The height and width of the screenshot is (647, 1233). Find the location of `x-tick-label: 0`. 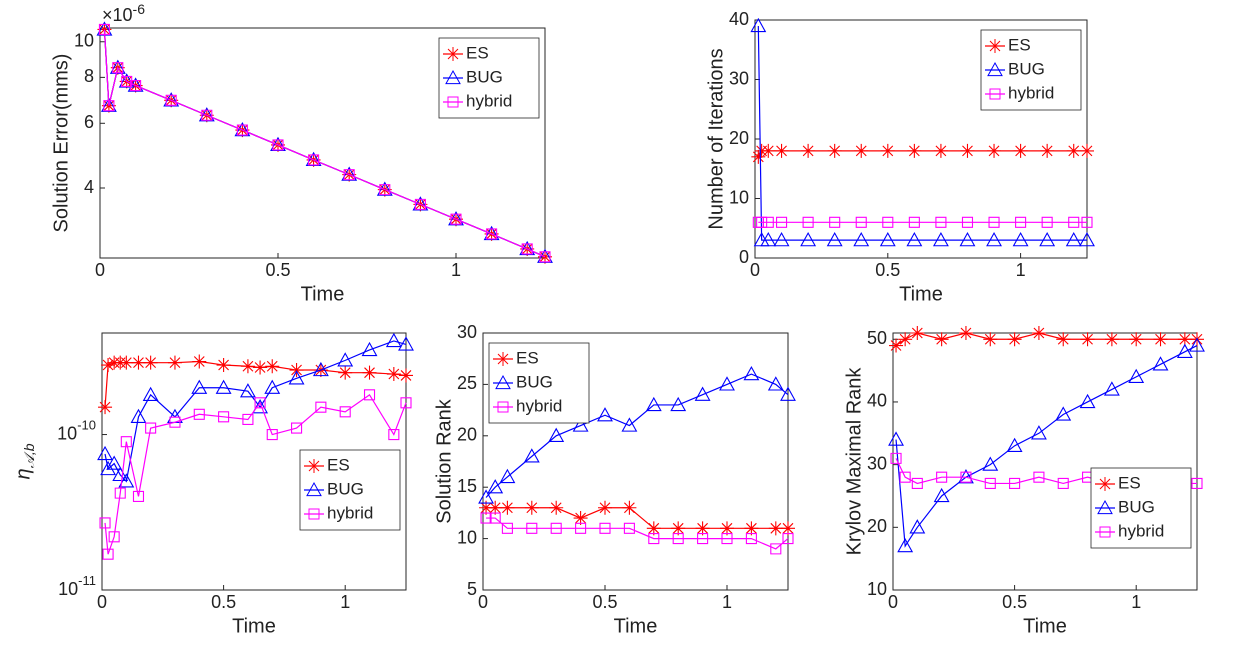

x-tick-label: 0 is located at coordinates (483, 602).